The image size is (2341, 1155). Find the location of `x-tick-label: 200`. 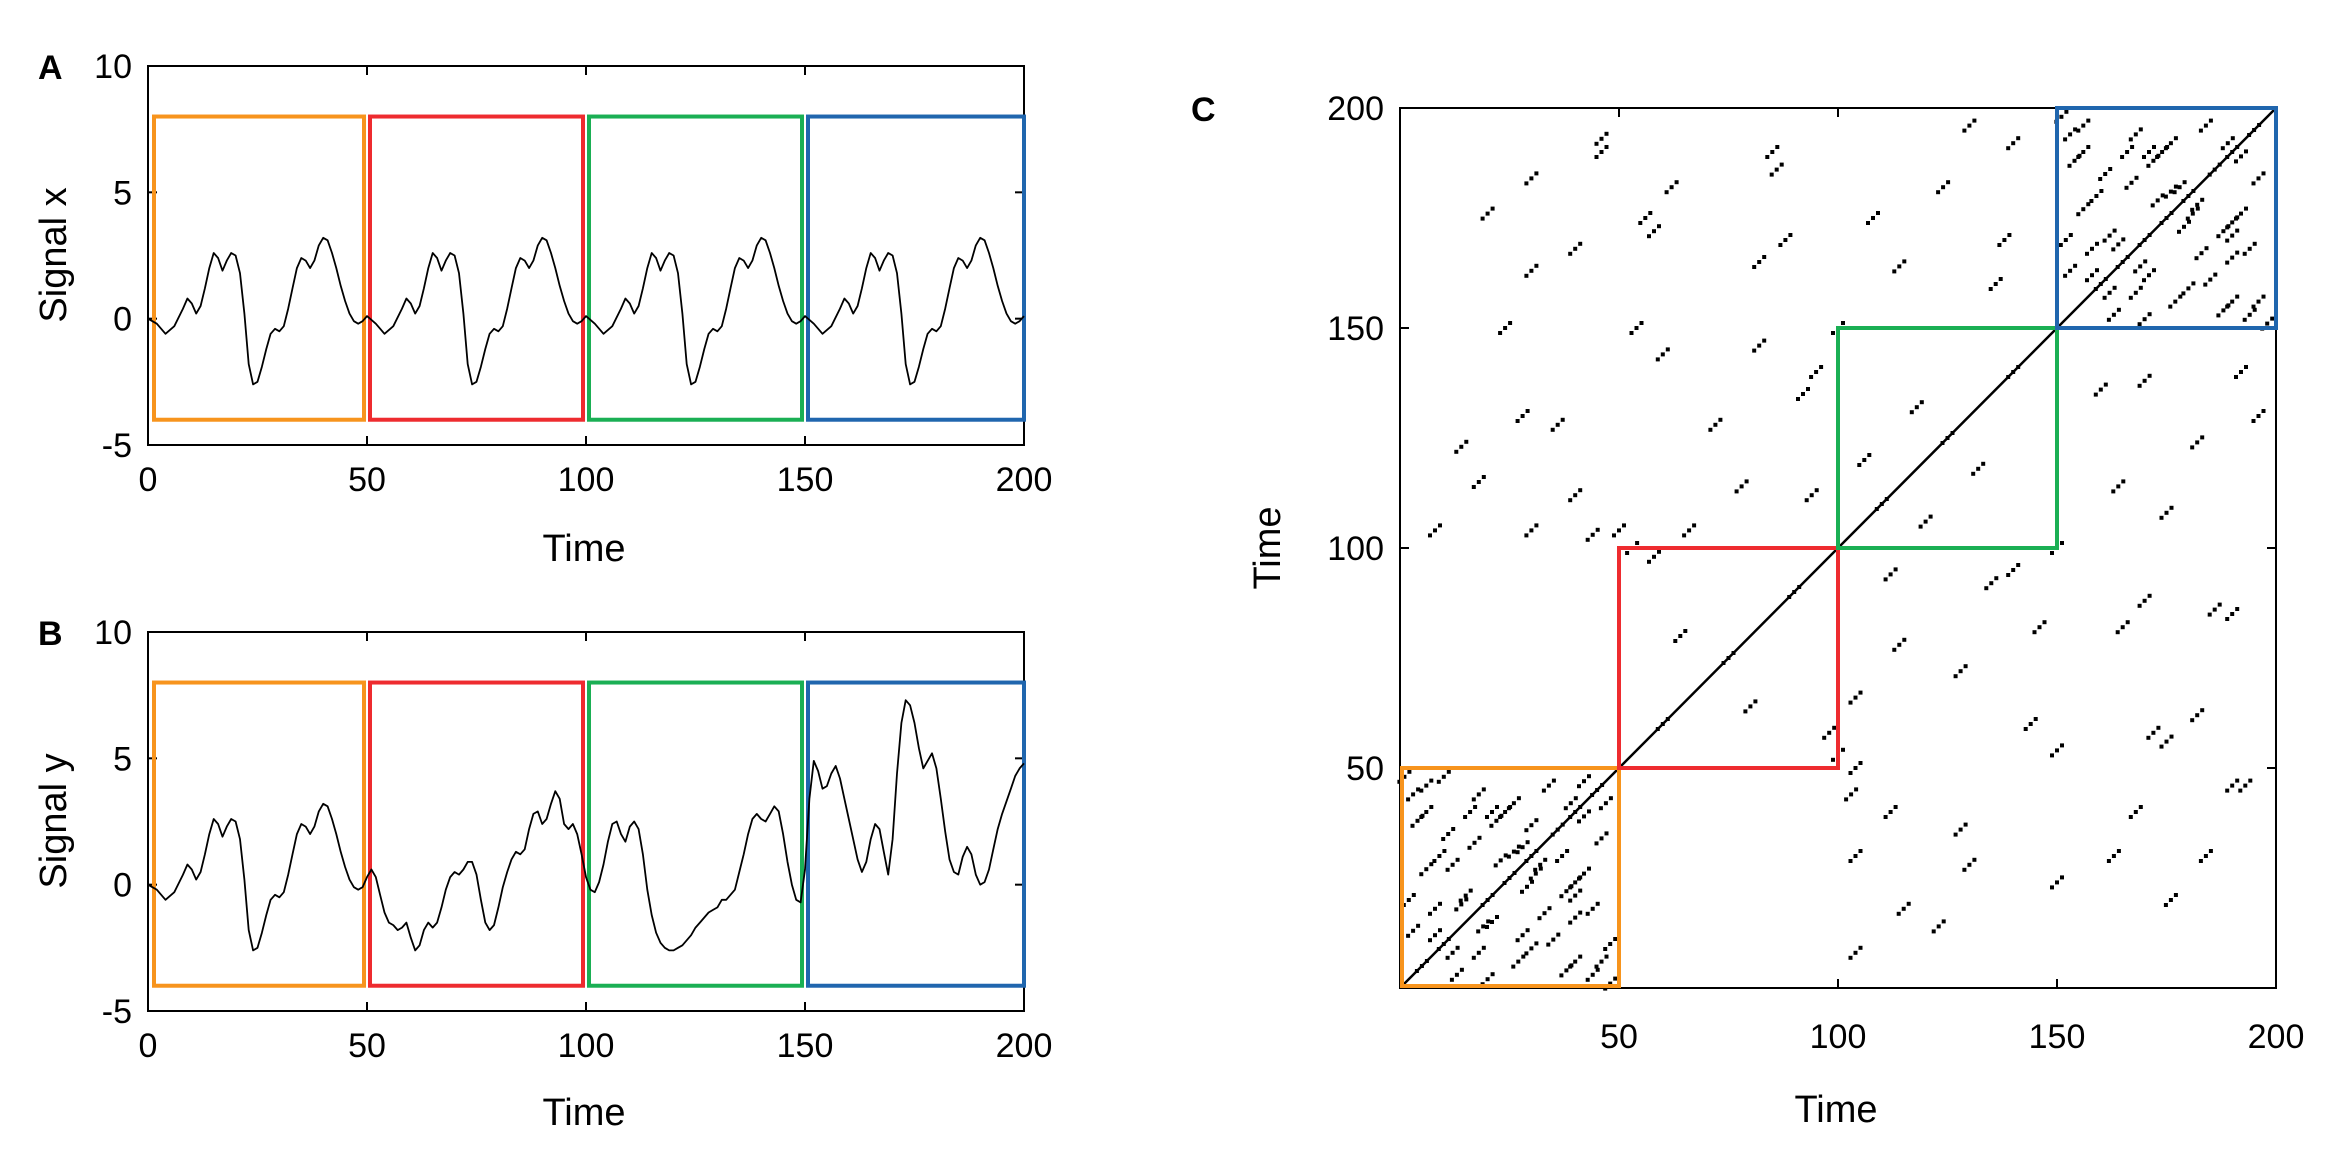

x-tick-label: 200 is located at coordinates (1024, 480).